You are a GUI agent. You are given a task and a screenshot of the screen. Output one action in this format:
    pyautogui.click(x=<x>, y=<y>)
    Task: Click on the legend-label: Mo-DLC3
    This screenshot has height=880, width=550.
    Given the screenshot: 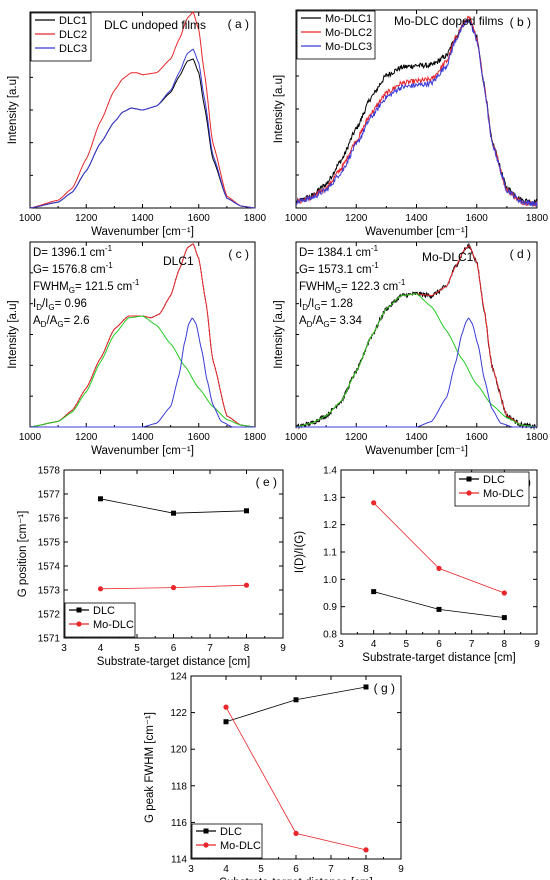 What is the action you would take?
    pyautogui.click(x=348, y=47)
    